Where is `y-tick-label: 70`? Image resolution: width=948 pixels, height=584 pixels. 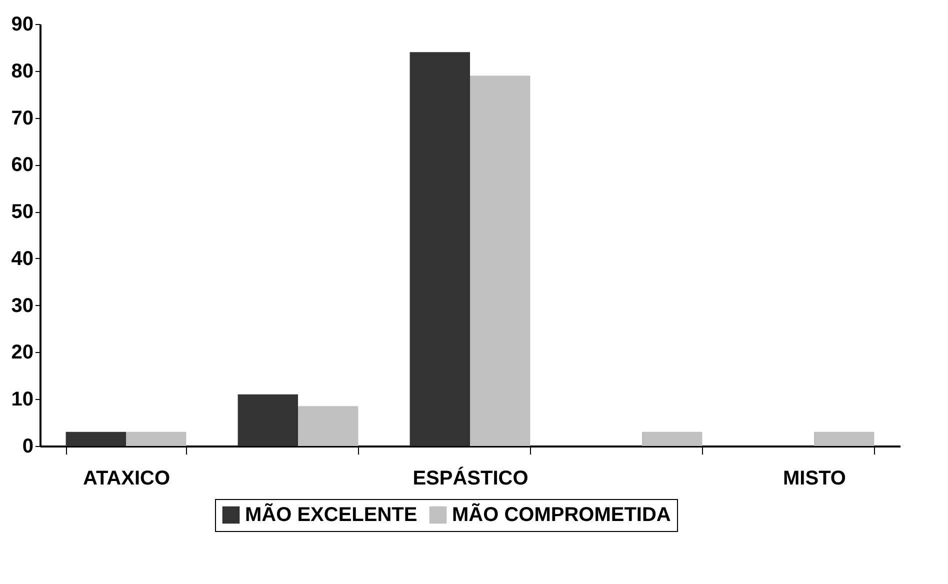
y-tick-label: 70 is located at coordinates (22, 118).